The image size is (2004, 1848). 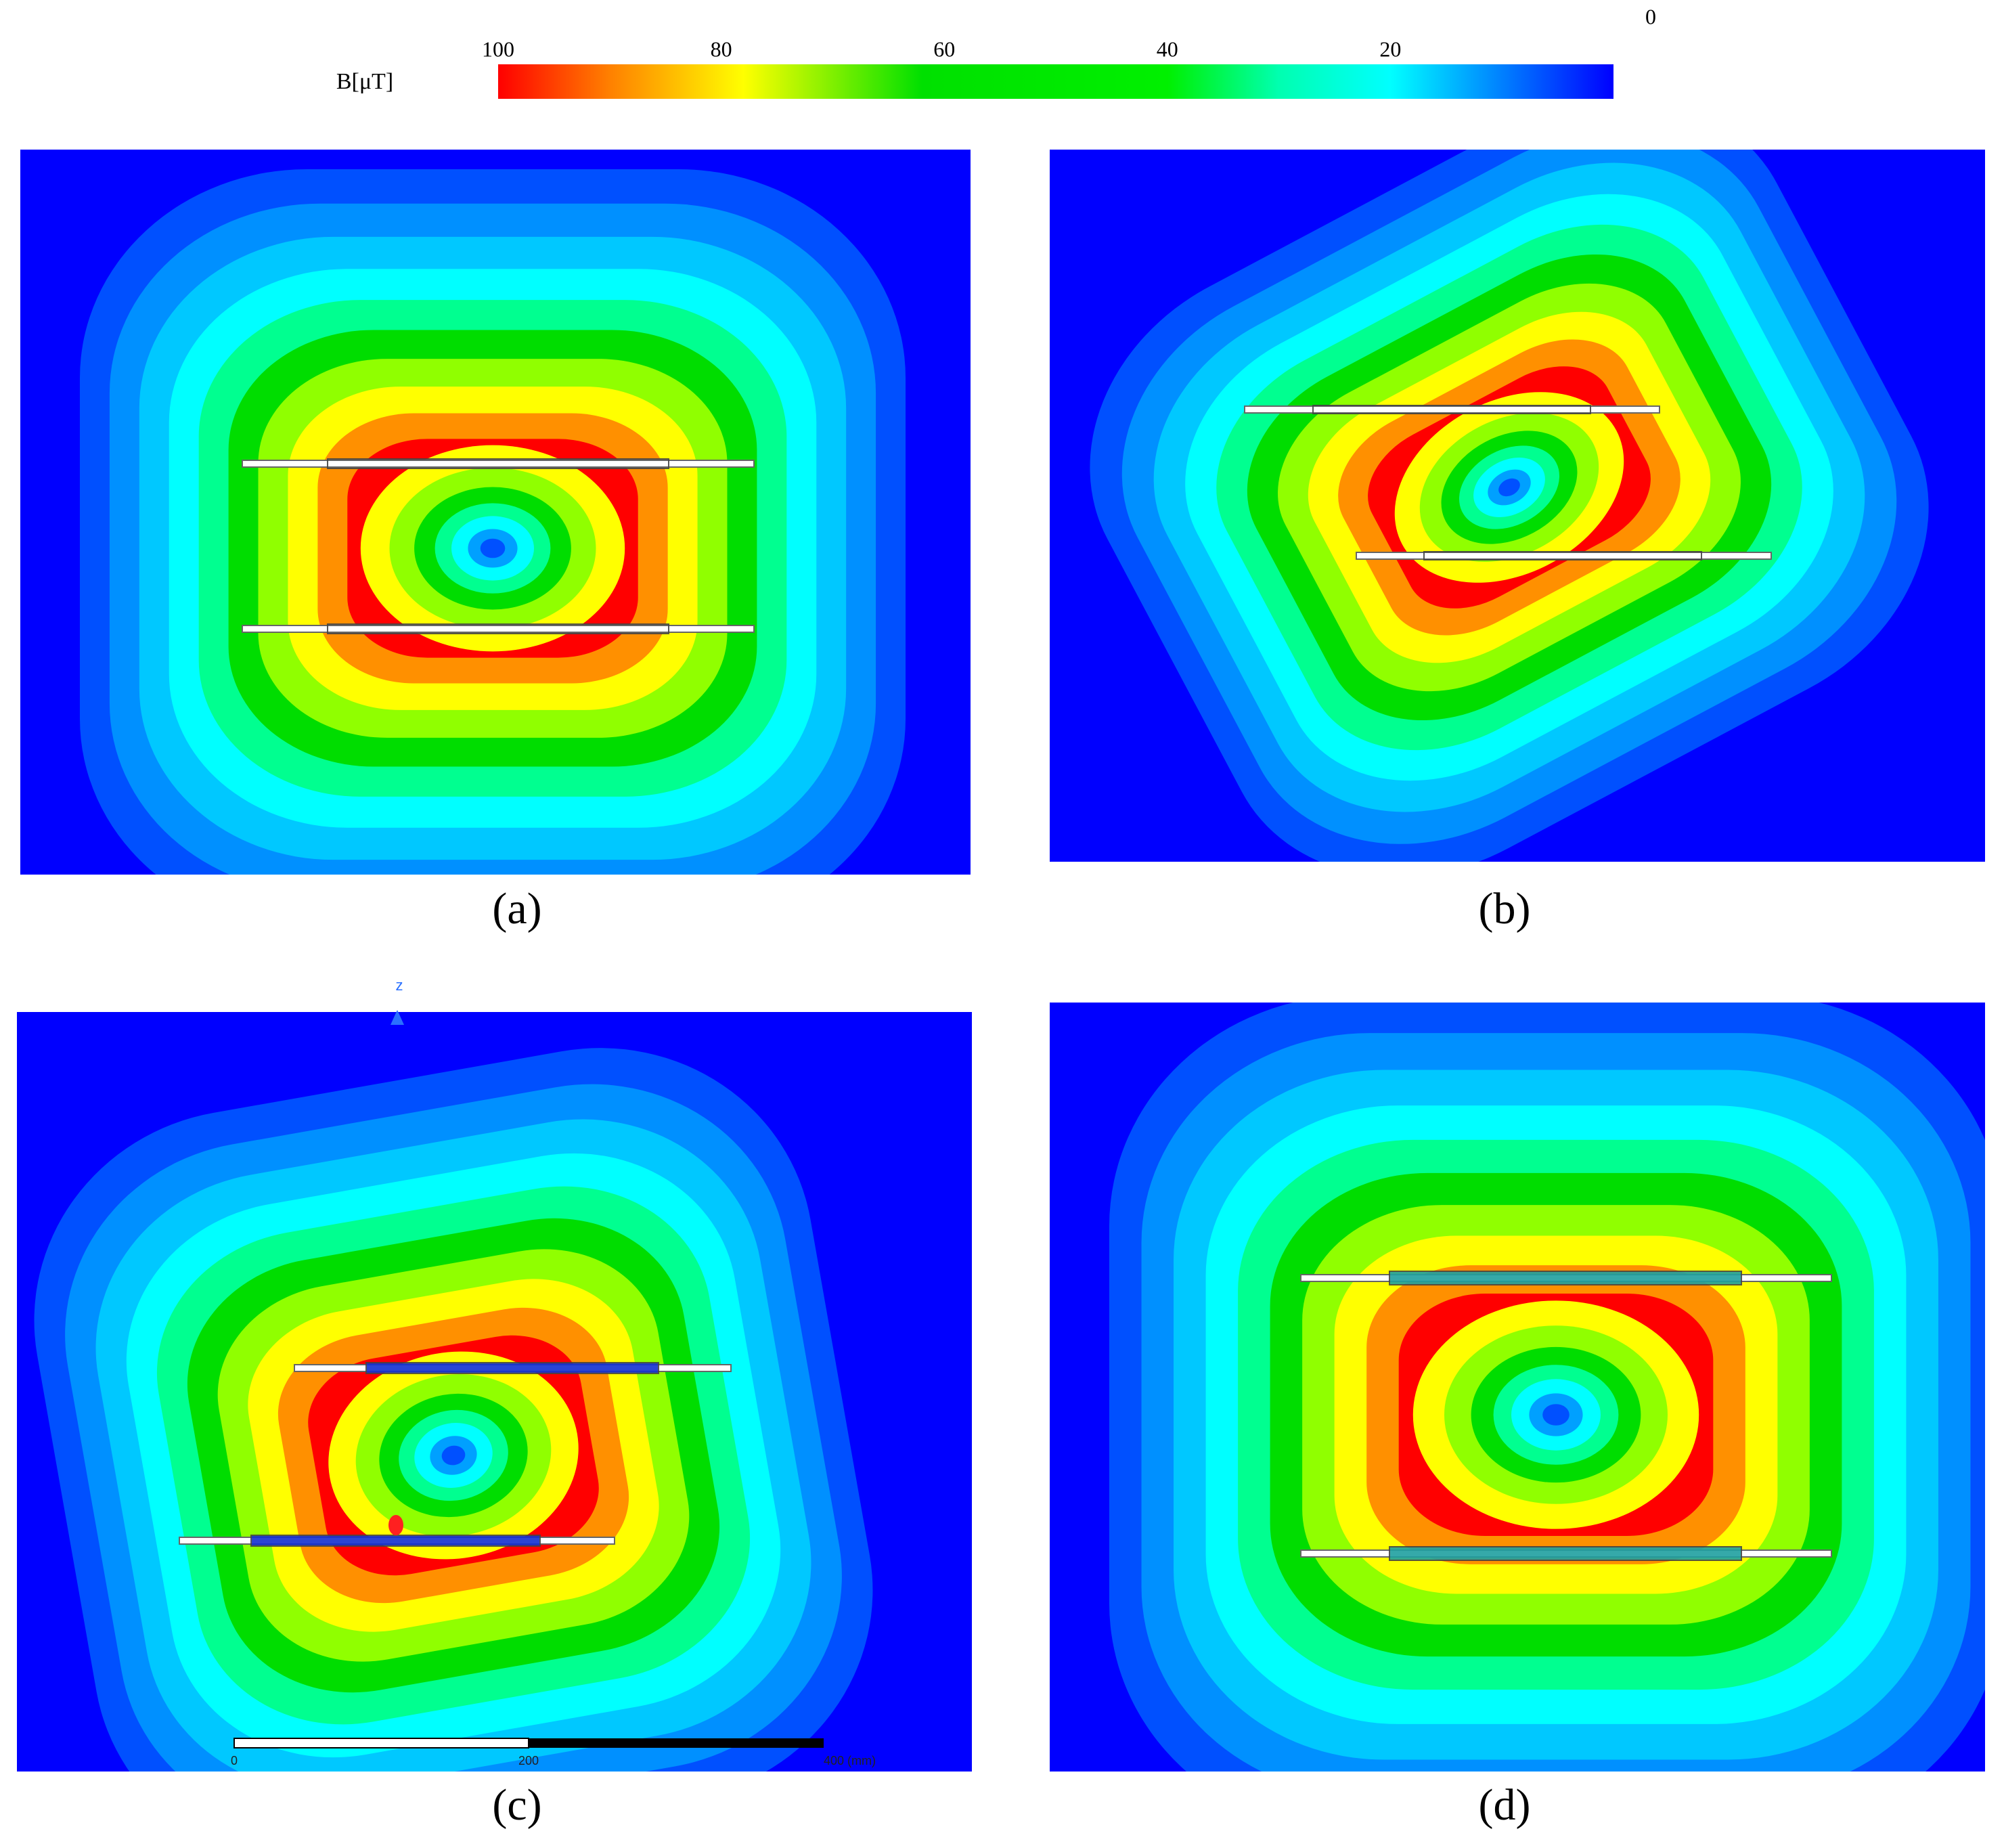 What do you see at coordinates (498, 49) in the screenshot?
I see `colorbar-tick-label: 100` at bounding box center [498, 49].